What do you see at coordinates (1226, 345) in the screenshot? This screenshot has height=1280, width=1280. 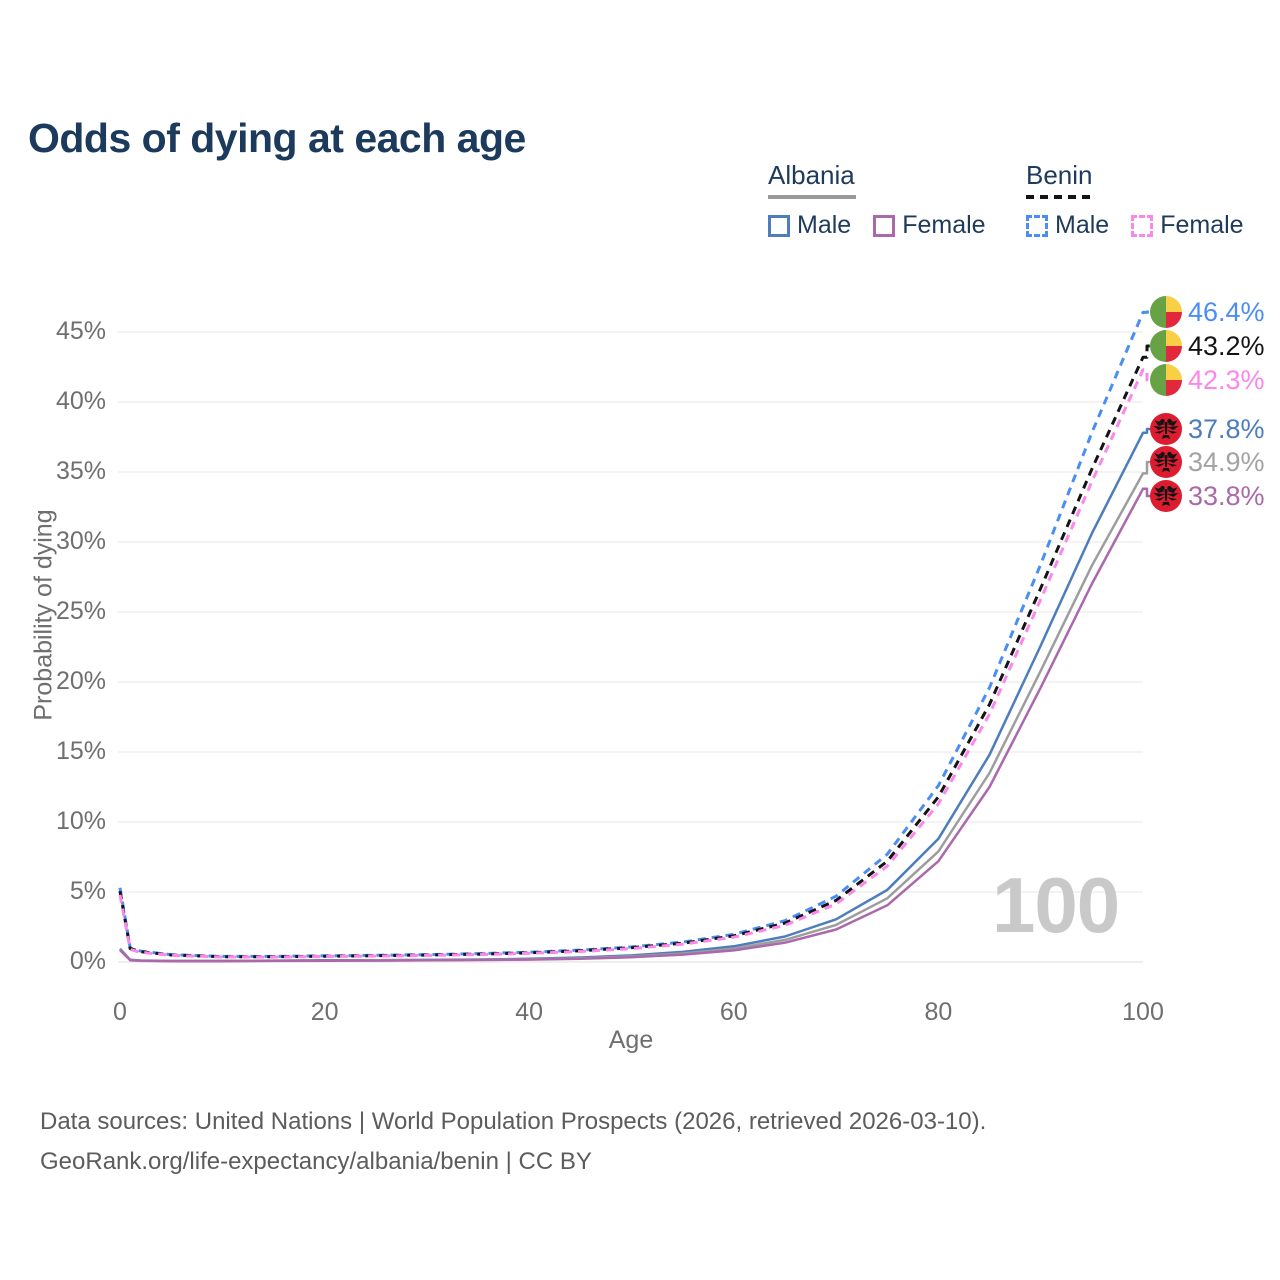 I see `end-label-value: 43.2%` at bounding box center [1226, 345].